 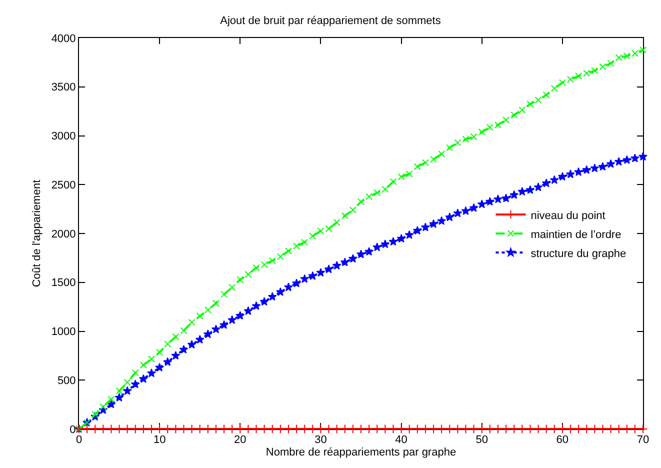 I want to click on y-tick-label: 4000, so click(x=63, y=38).